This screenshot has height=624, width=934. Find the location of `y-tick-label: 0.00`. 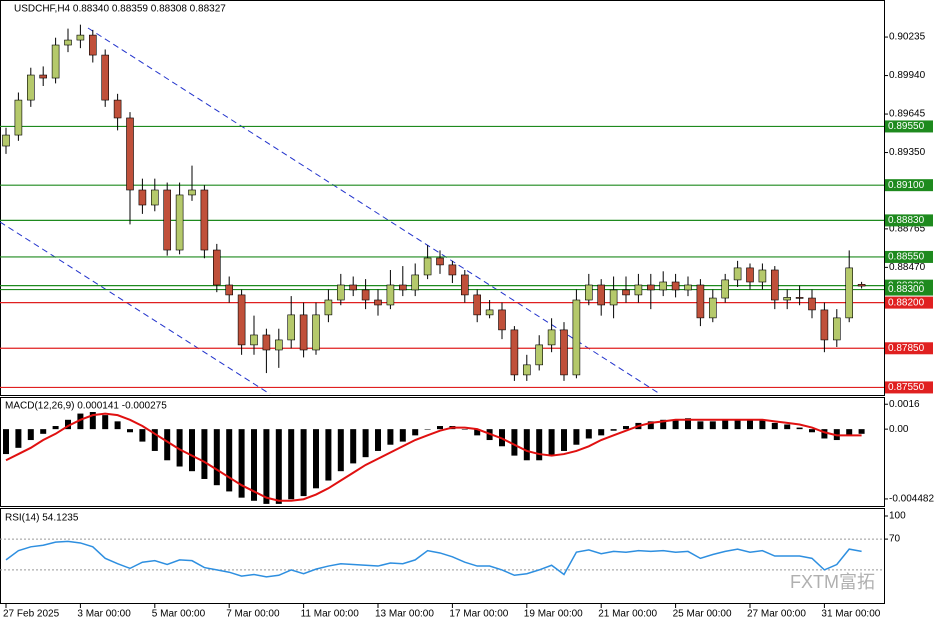

y-tick-label: 0.00 is located at coordinates (899, 429).